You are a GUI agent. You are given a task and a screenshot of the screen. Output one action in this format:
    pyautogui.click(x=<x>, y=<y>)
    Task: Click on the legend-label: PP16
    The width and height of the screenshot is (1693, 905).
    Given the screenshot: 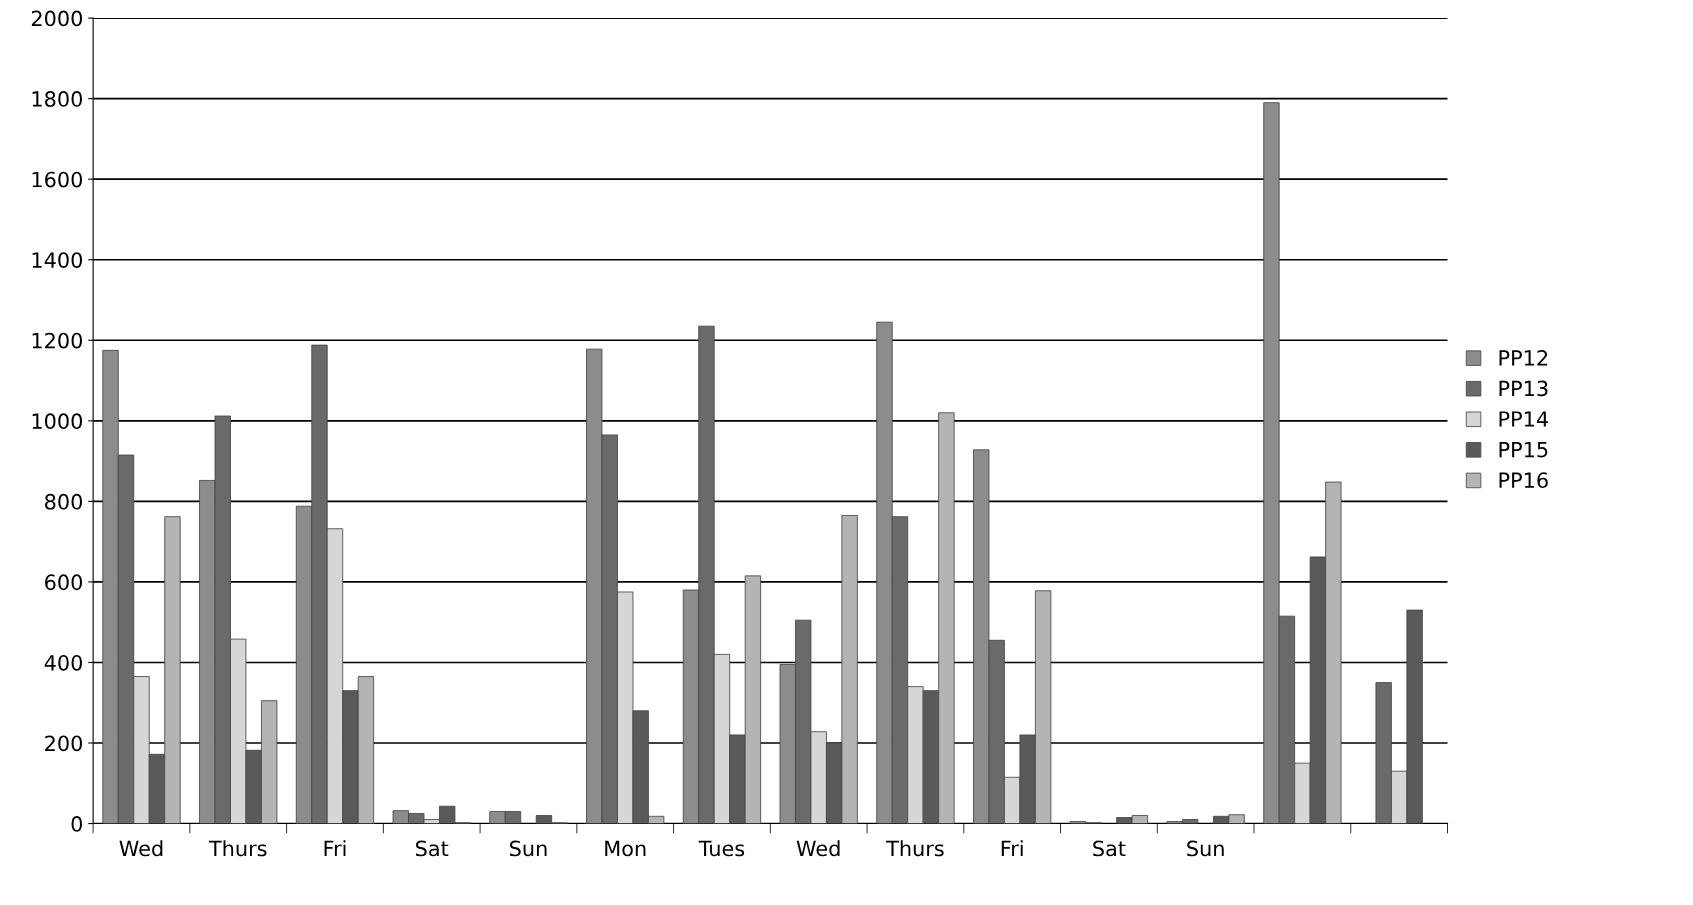 What is the action you would take?
    pyautogui.click(x=1523, y=480)
    